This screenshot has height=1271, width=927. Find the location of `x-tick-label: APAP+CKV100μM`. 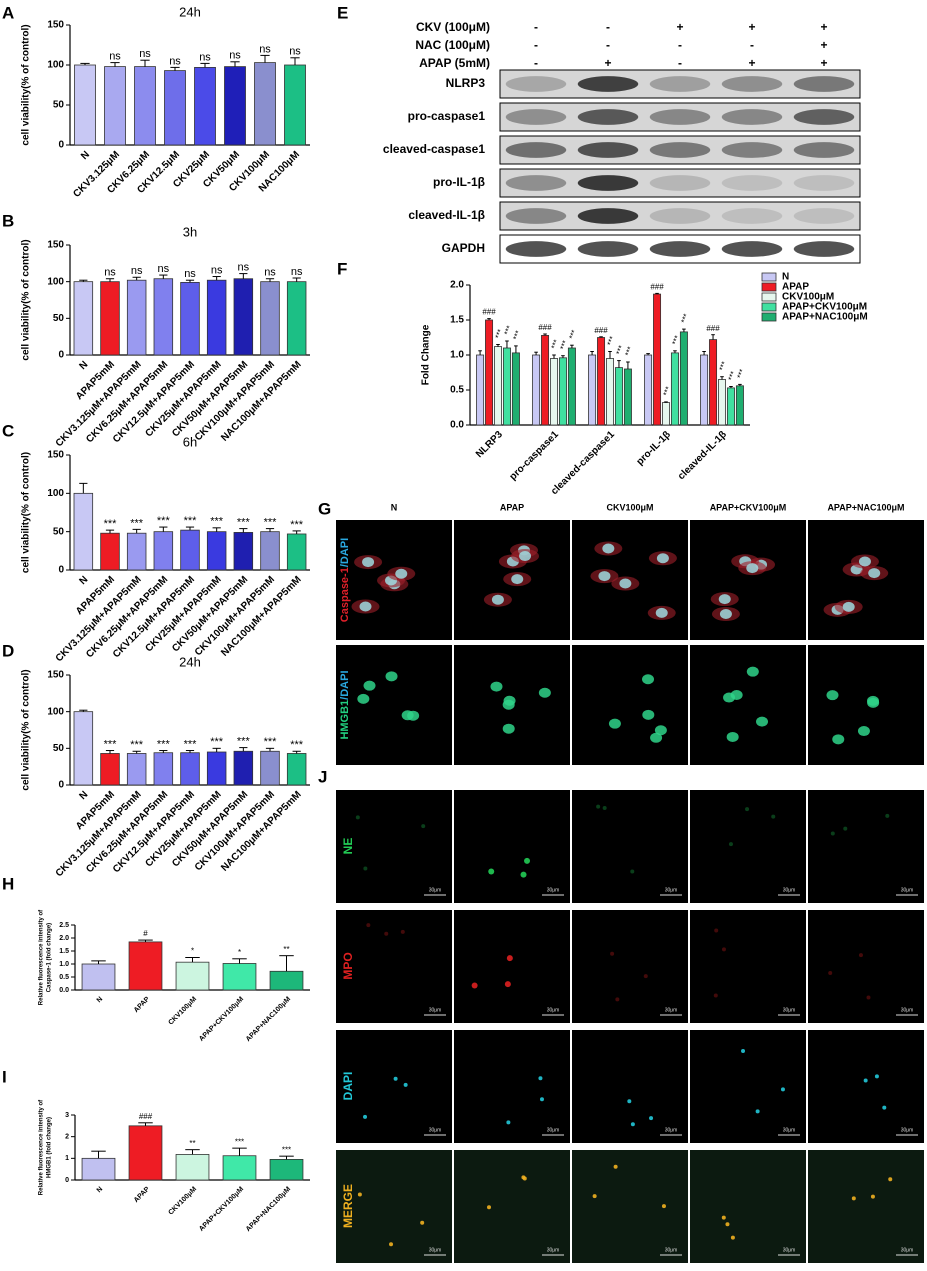

x-tick-label: APAP+CKV100μM is located at coordinates (221, 1019).